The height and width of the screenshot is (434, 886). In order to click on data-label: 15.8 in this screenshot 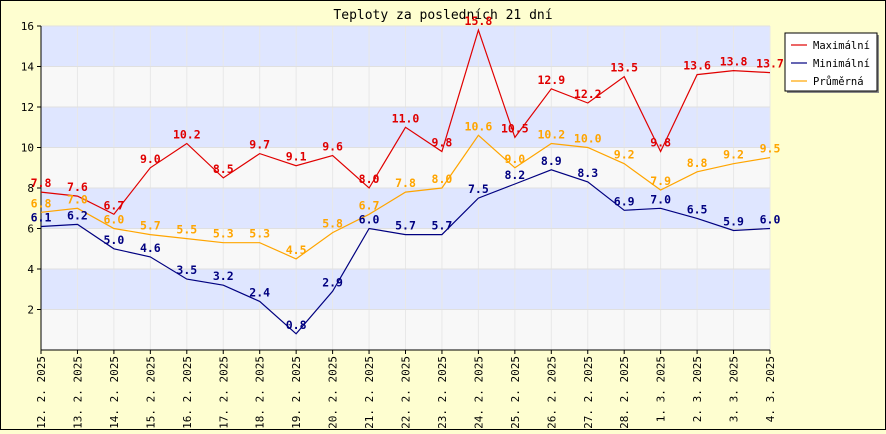, I will do `click(479, 21)`.